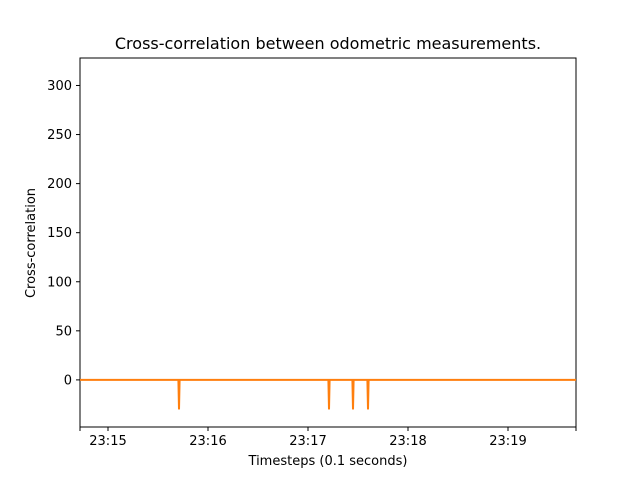  Describe the element at coordinates (328, 461) in the screenshot. I see `x-axis-label: Timesteps (0.1 seconds)` at that location.